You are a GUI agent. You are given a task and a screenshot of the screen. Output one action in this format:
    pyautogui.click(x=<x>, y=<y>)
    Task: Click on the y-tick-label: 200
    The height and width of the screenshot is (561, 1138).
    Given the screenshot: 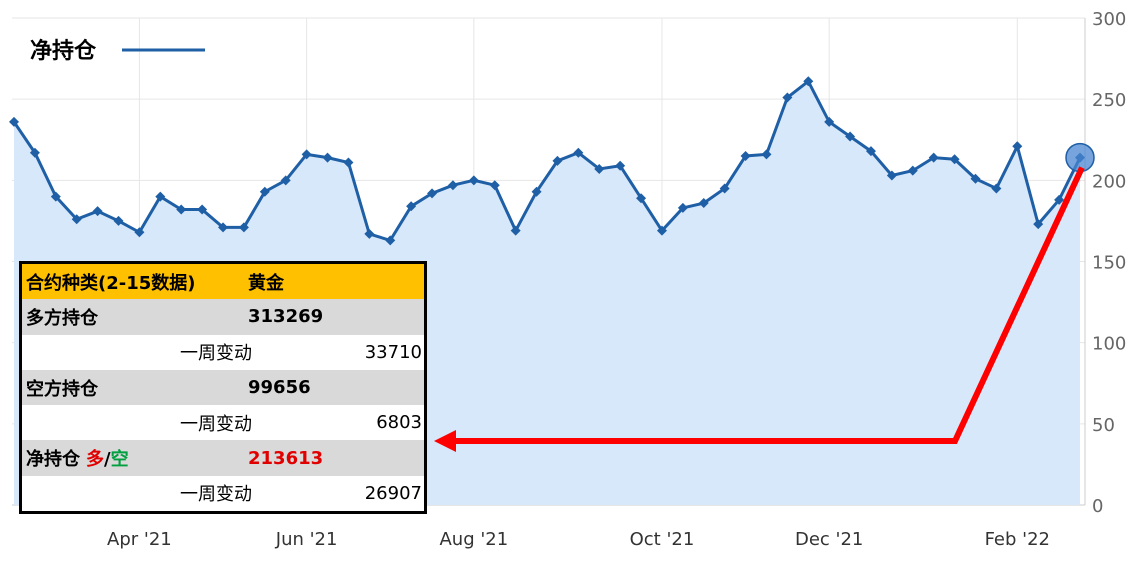 What is the action you would take?
    pyautogui.click(x=1109, y=181)
    